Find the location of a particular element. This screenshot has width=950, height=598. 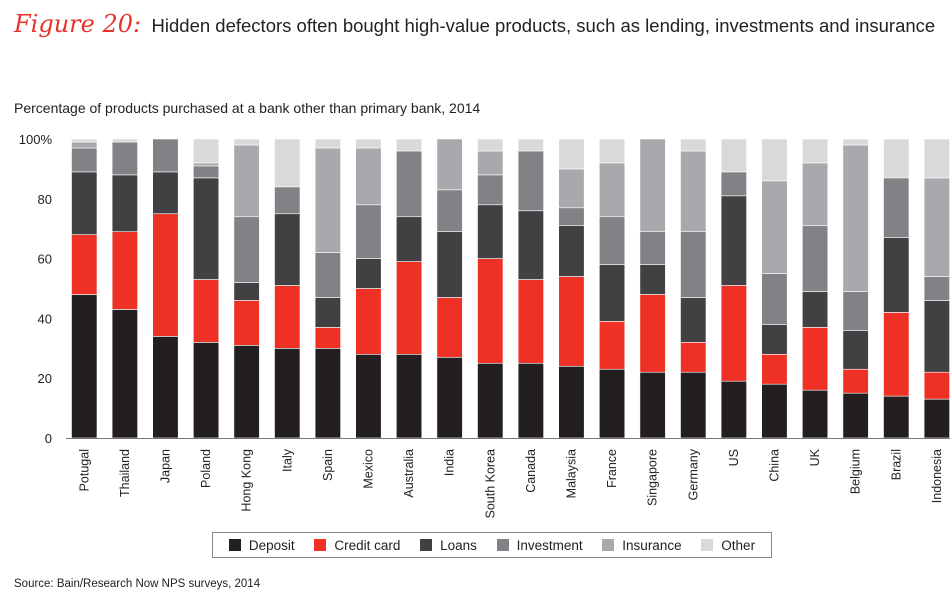

x-tick-label: Indonesia is located at coordinates (937, 476).